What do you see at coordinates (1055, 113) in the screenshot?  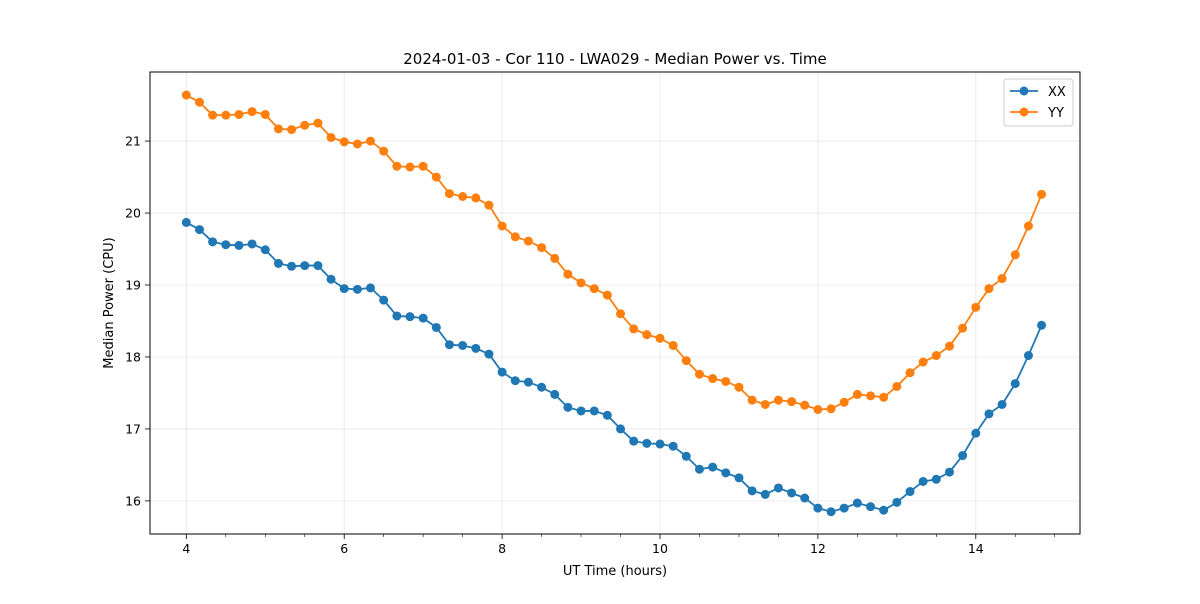 I see `legend-label-yy: YY` at bounding box center [1055, 113].